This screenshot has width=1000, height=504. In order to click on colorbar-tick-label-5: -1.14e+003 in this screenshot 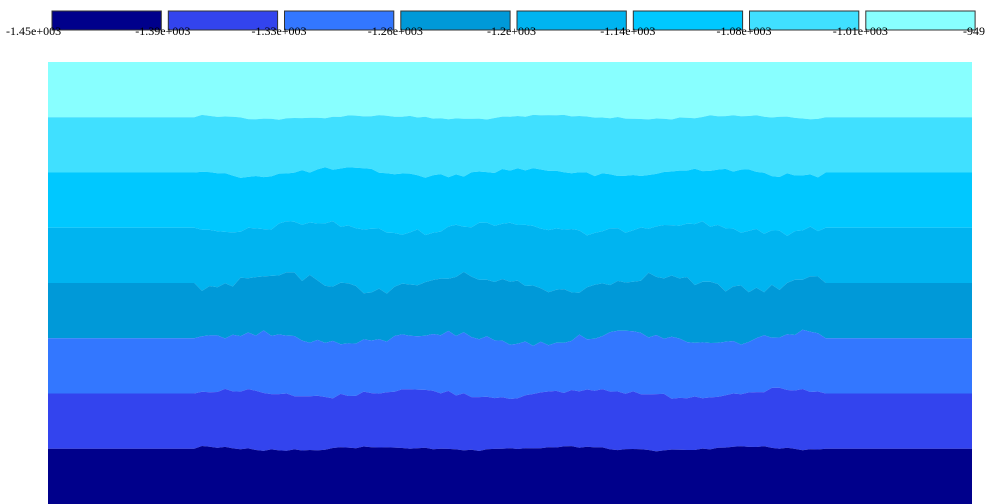, I will do `click(627, 31)`.